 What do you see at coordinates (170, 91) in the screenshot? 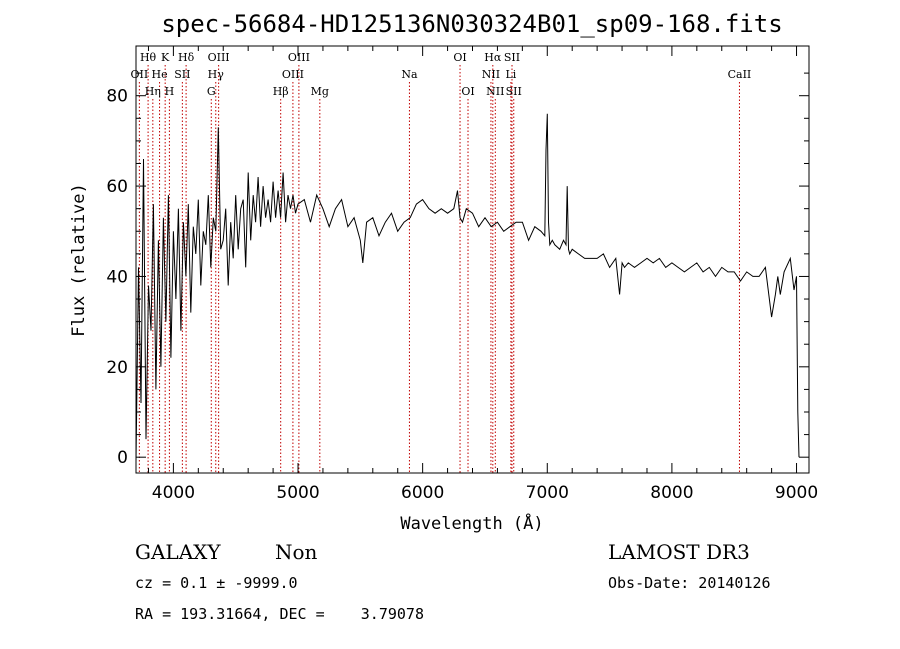
I see `emission-line-label: H` at bounding box center [170, 91].